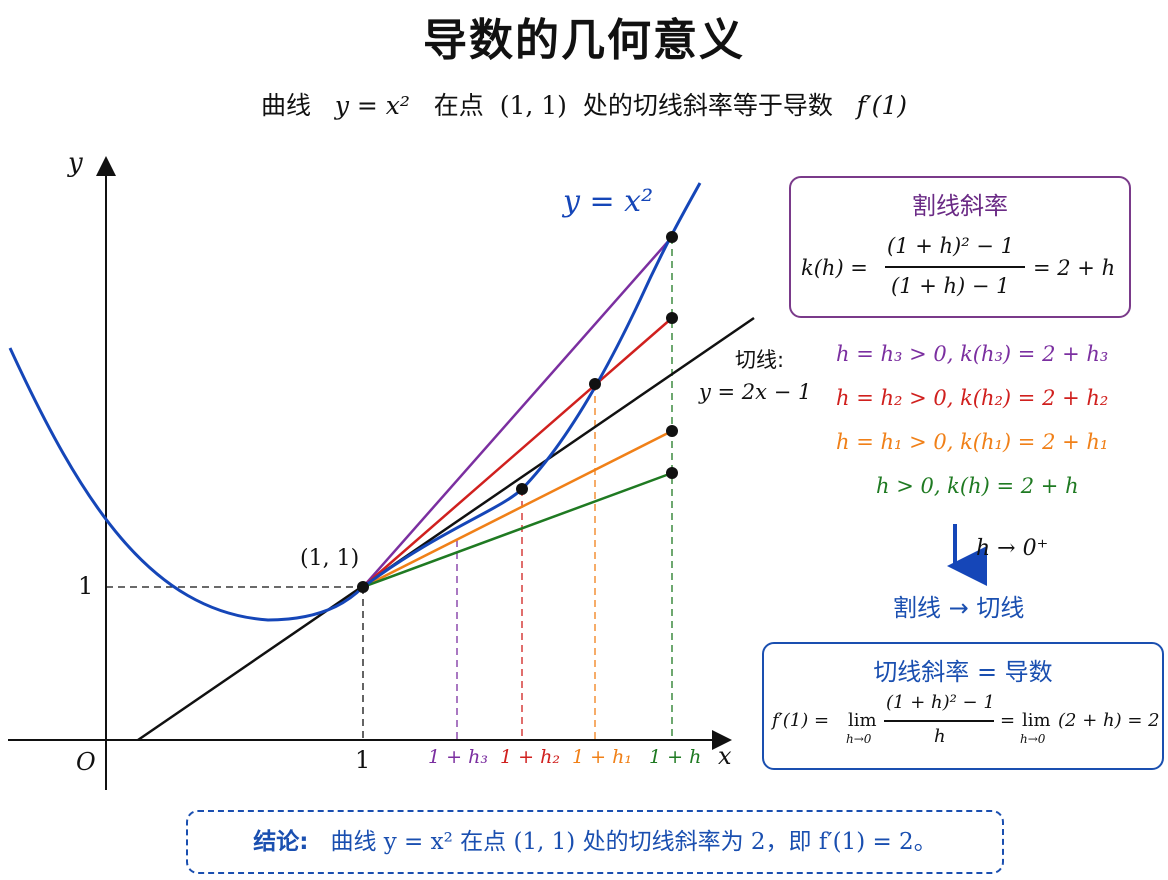  What do you see at coordinates (458, 105) in the screenshot?
I see `subtitle-mid: 在点` at bounding box center [458, 105].